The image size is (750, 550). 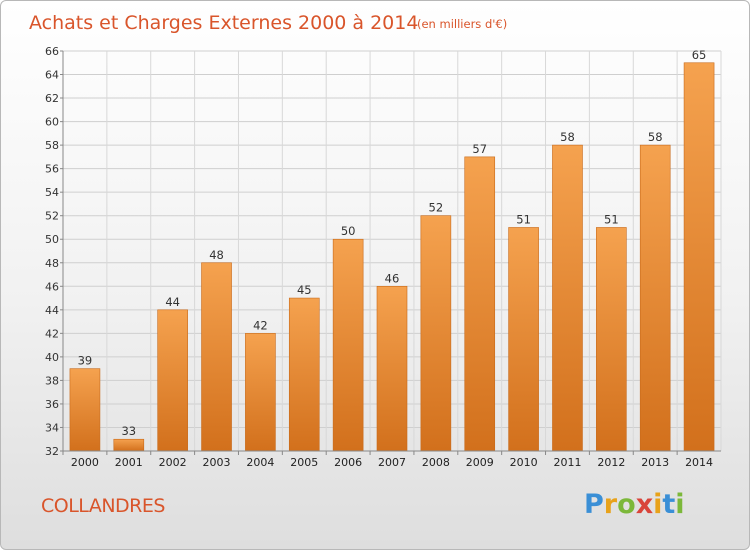 What do you see at coordinates (85, 361) in the screenshot?
I see `value-label-2000: 39` at bounding box center [85, 361].